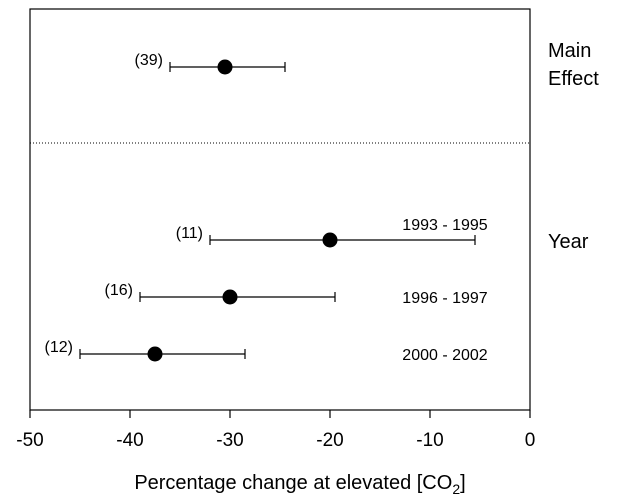 Image resolution: width=618 pixels, height=498 pixels. I want to click on n-label: (11), so click(189, 233).